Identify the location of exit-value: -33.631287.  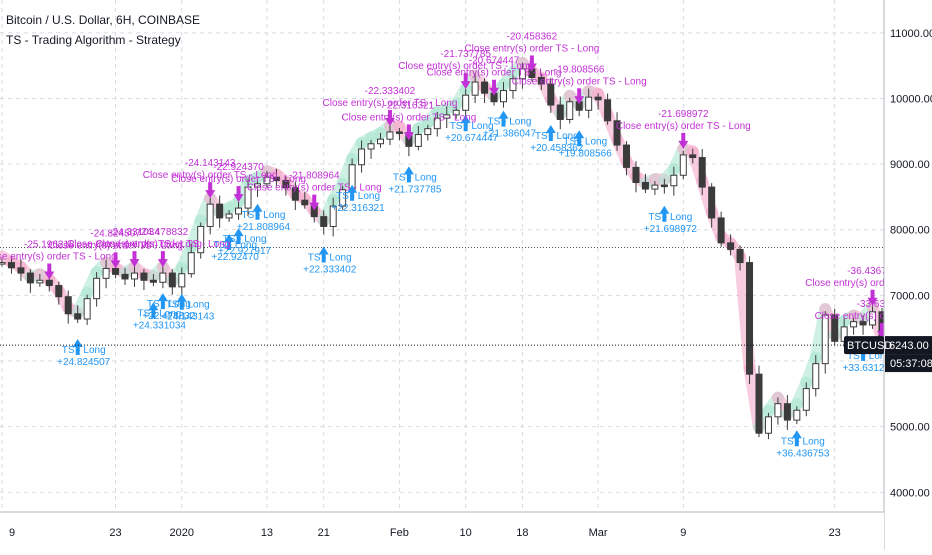
(882, 304).